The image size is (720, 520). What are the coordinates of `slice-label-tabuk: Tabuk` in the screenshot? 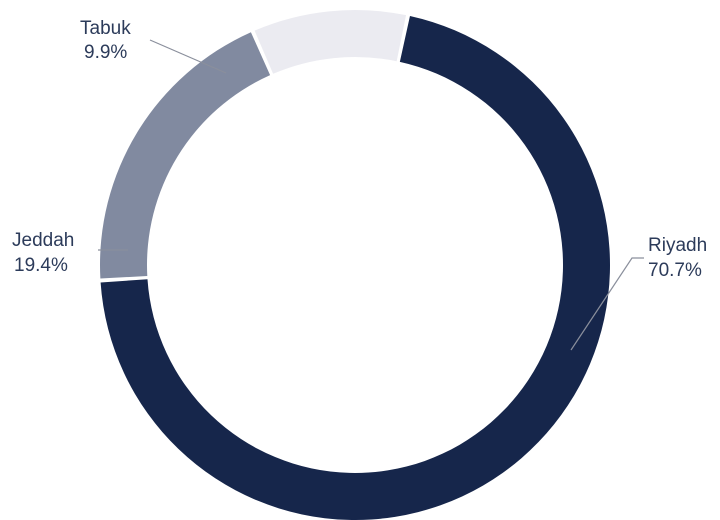 It's located at (105, 28).